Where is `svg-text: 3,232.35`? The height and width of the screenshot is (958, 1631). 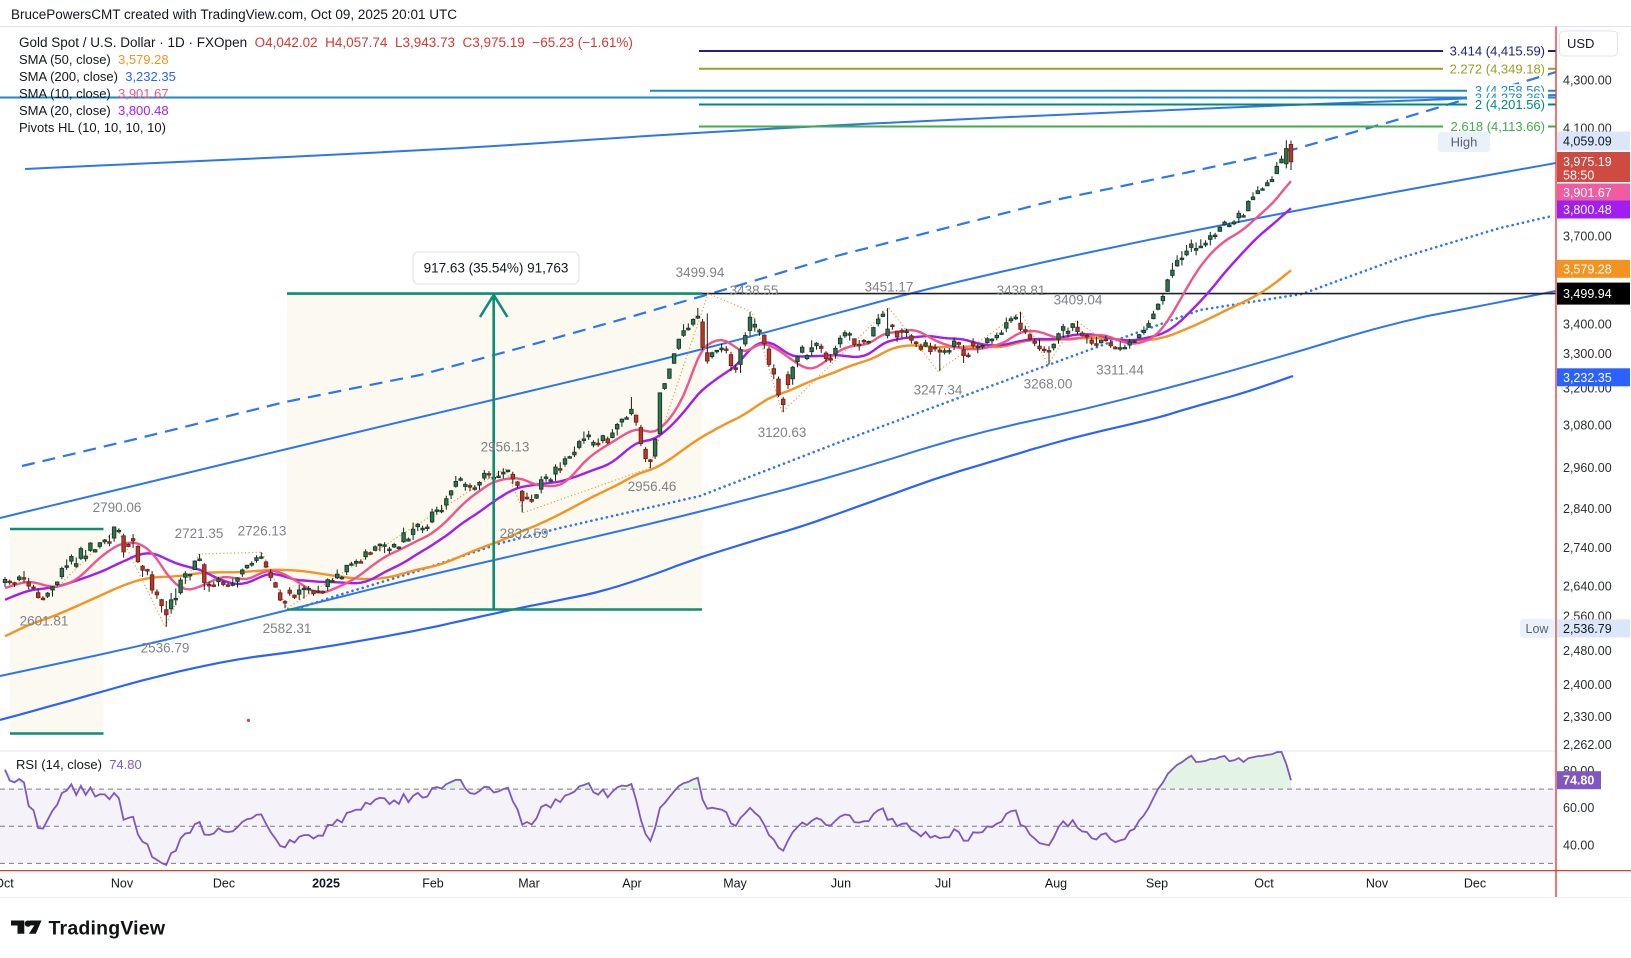 svg-text: 3,232.35 is located at coordinates (1587, 378).